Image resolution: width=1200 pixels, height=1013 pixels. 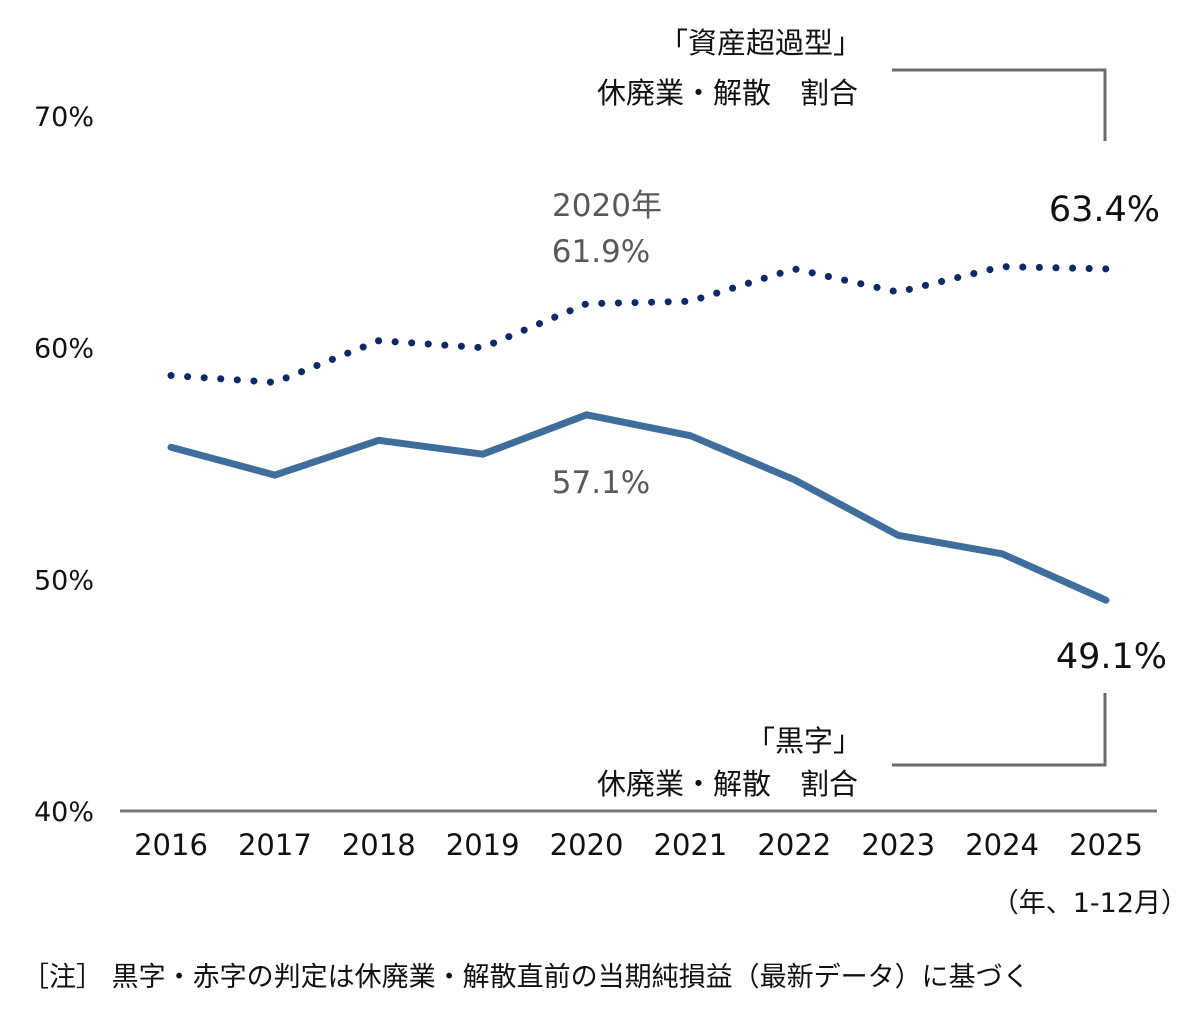 I want to click on asset-surplus-point-2017, so click(x=275, y=382).